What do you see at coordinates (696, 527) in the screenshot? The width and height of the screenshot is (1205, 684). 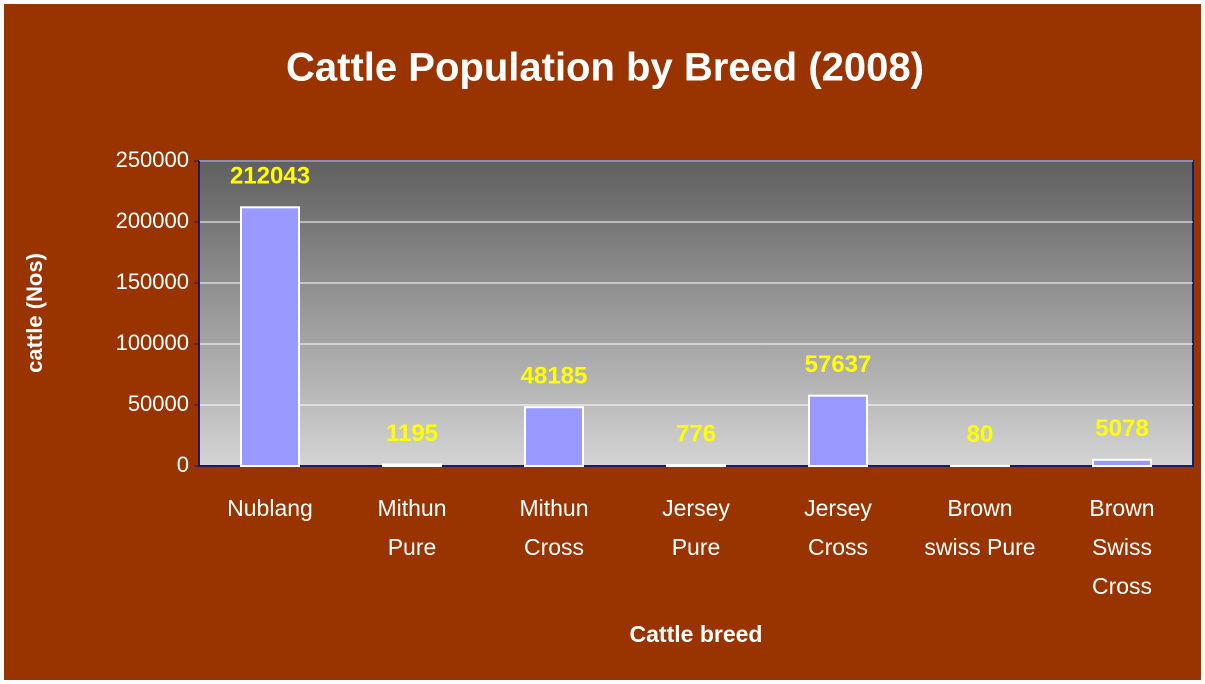 I see `x-tick-label: Jersey Pure` at bounding box center [696, 527].